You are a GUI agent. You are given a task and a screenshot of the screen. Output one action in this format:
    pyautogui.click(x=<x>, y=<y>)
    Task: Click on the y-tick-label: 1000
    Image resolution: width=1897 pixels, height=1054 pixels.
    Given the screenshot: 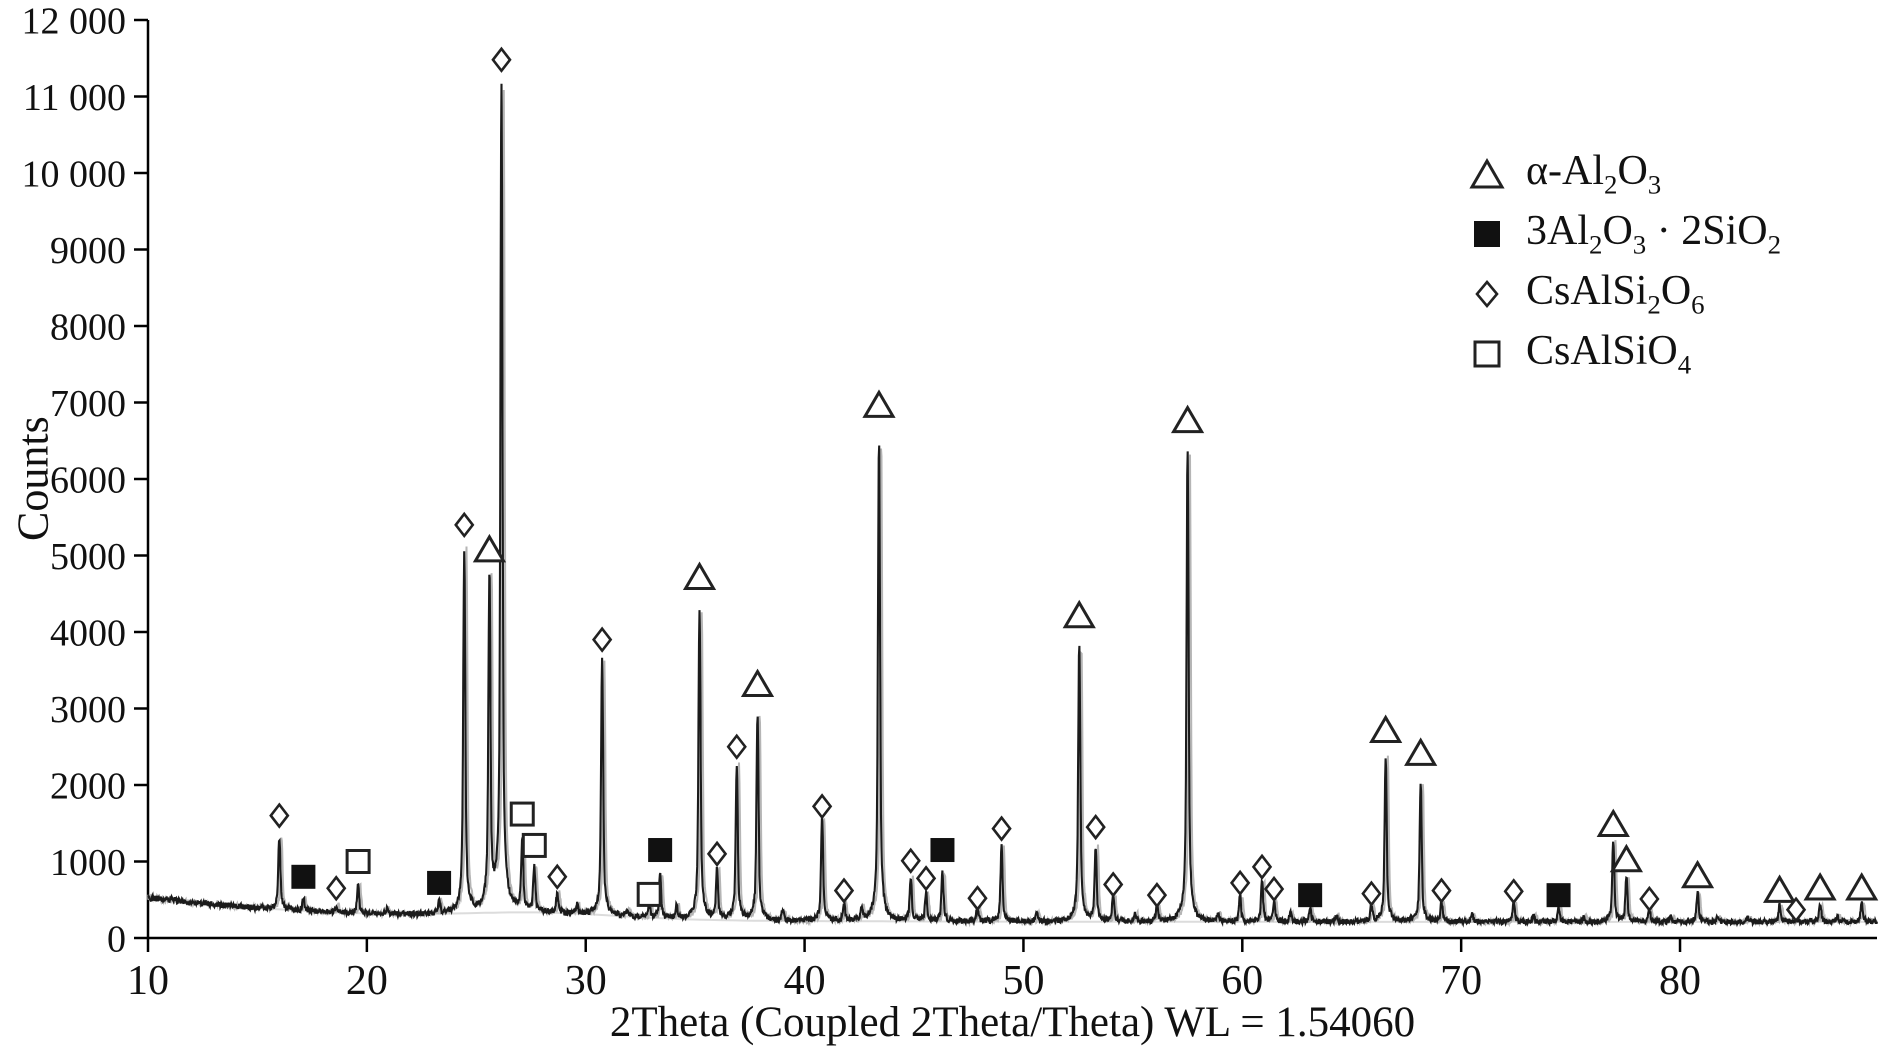 What is the action you would take?
    pyautogui.click(x=88, y=863)
    